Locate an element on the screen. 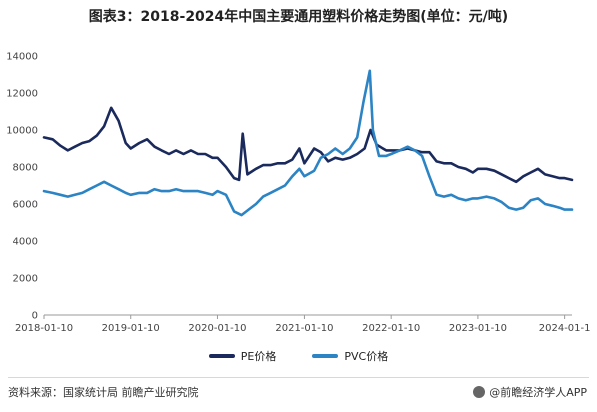 The image size is (597, 412). app-logo-icon is located at coordinates (479, 392).